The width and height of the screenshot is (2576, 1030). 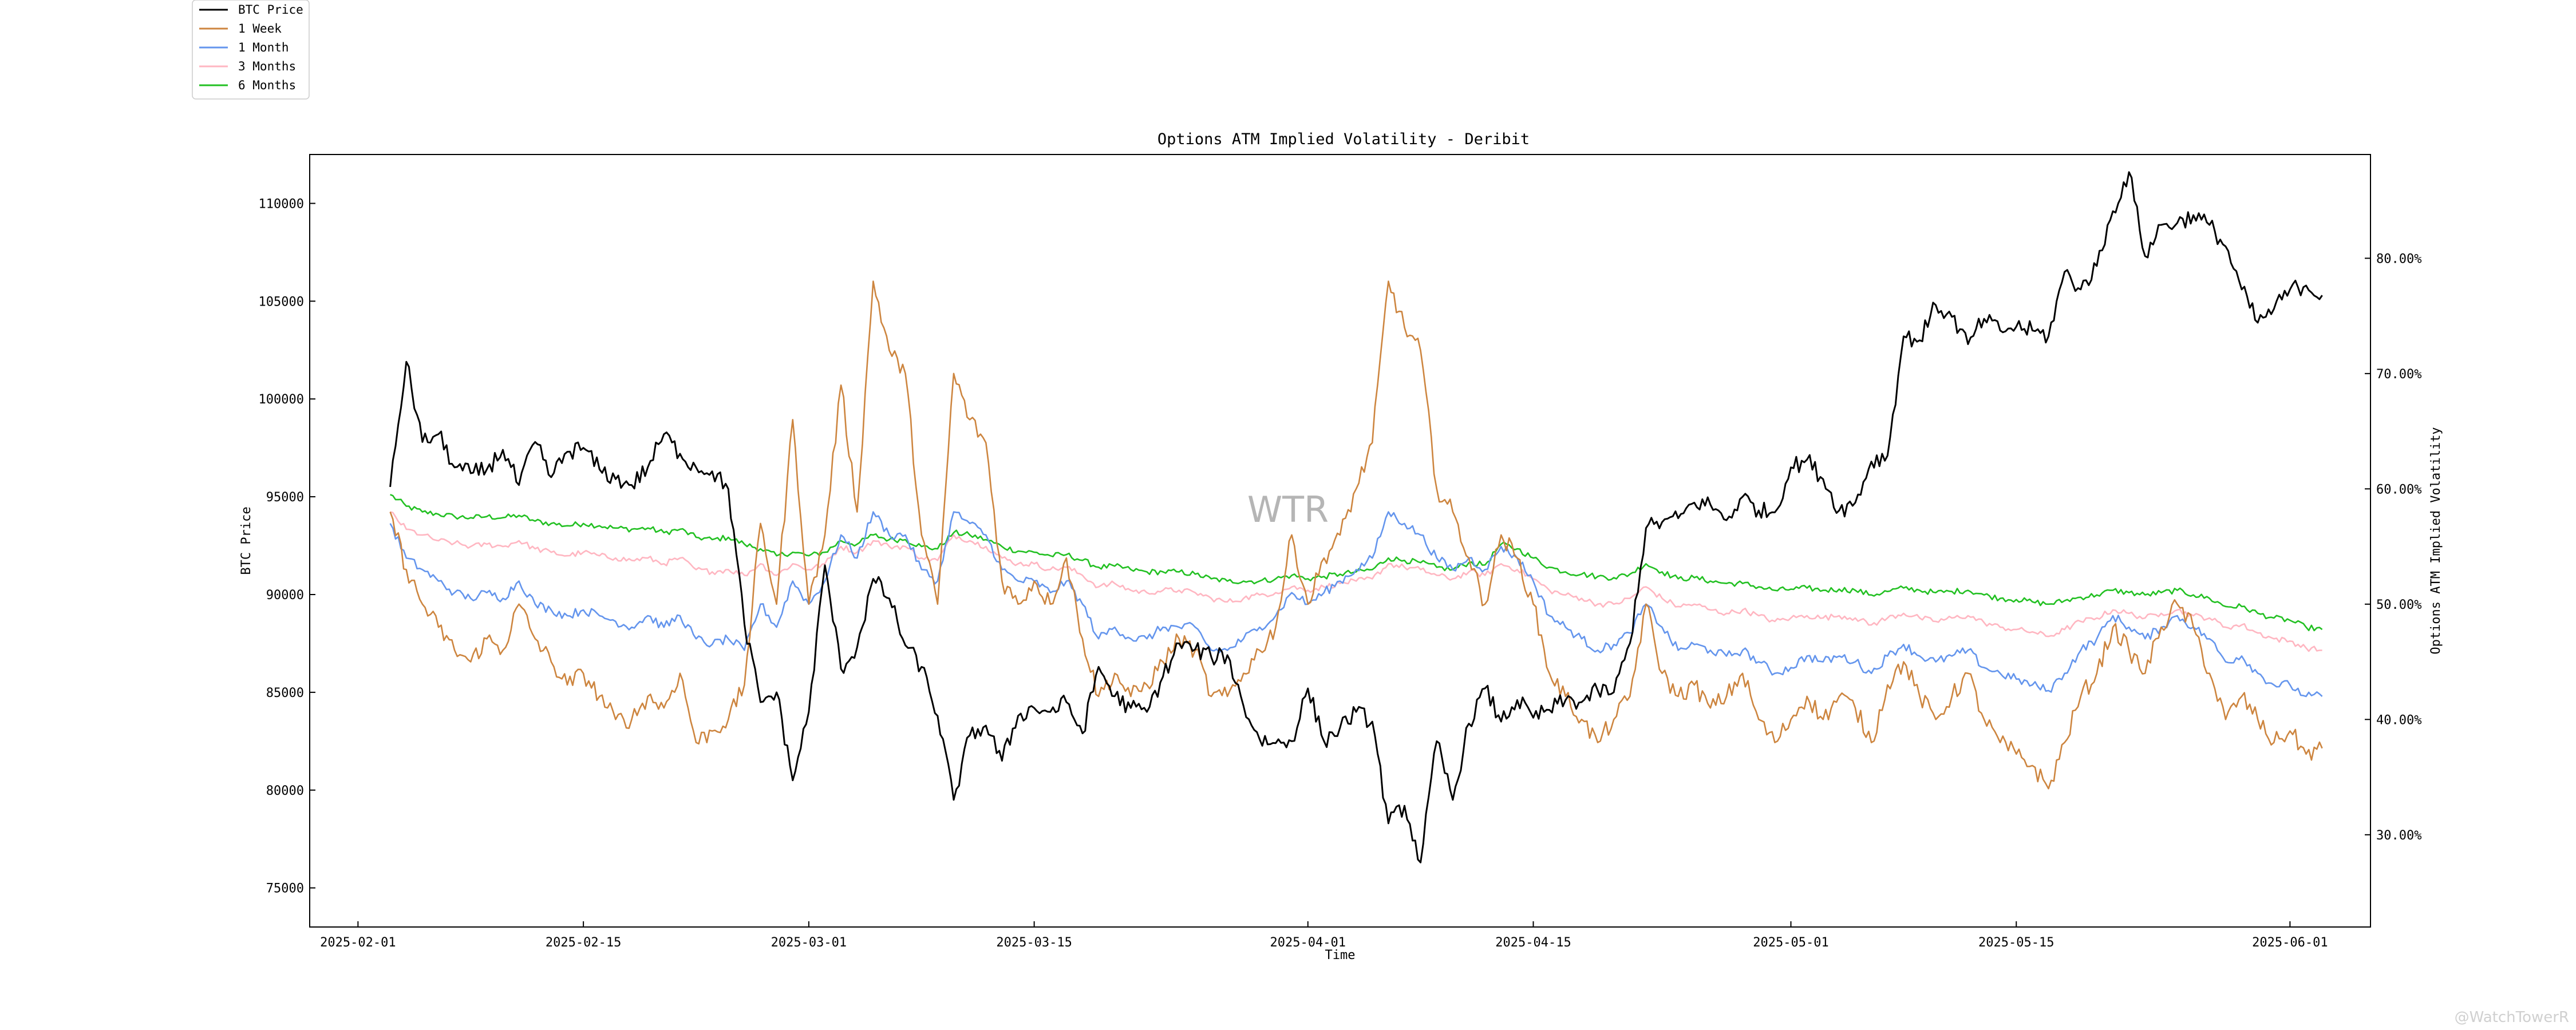 I want to click on legend-box, so click(x=251, y=50).